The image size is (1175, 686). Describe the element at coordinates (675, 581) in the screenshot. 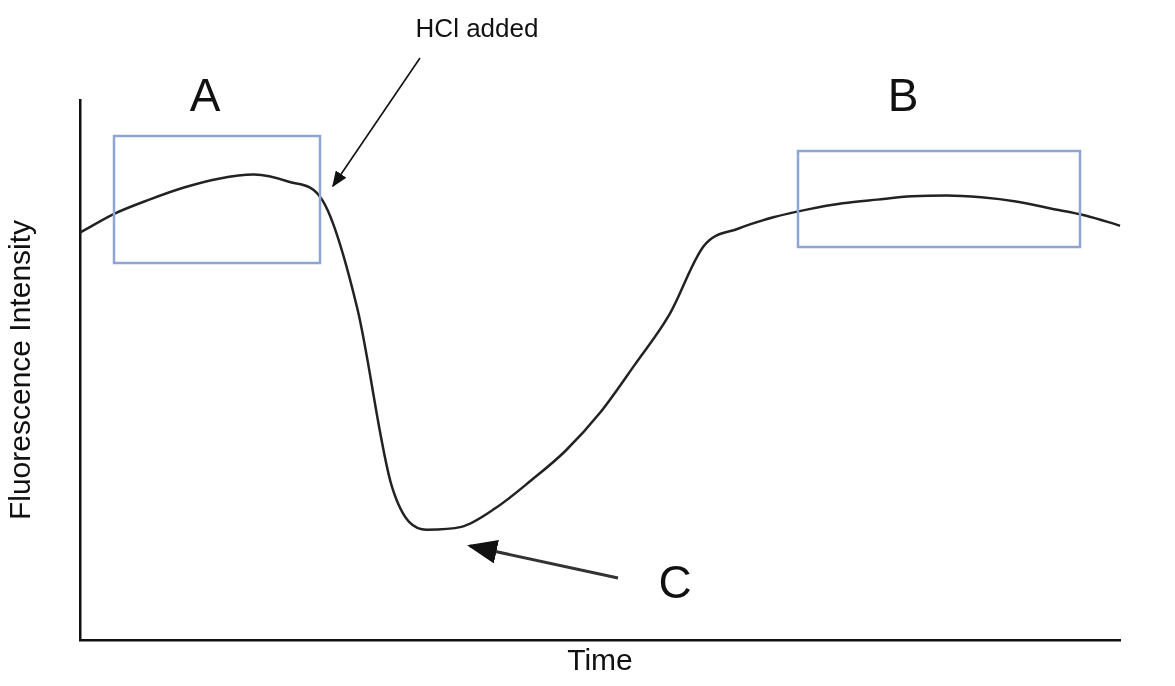

I see `annotation: C` at that location.